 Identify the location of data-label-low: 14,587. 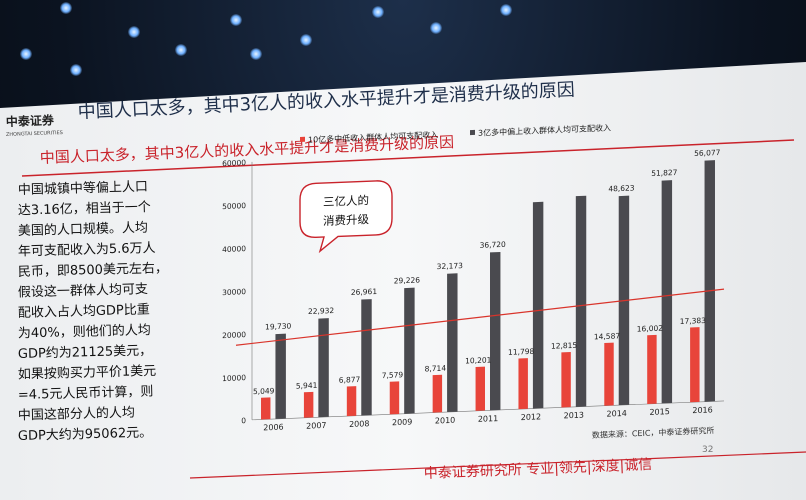
(607, 336).